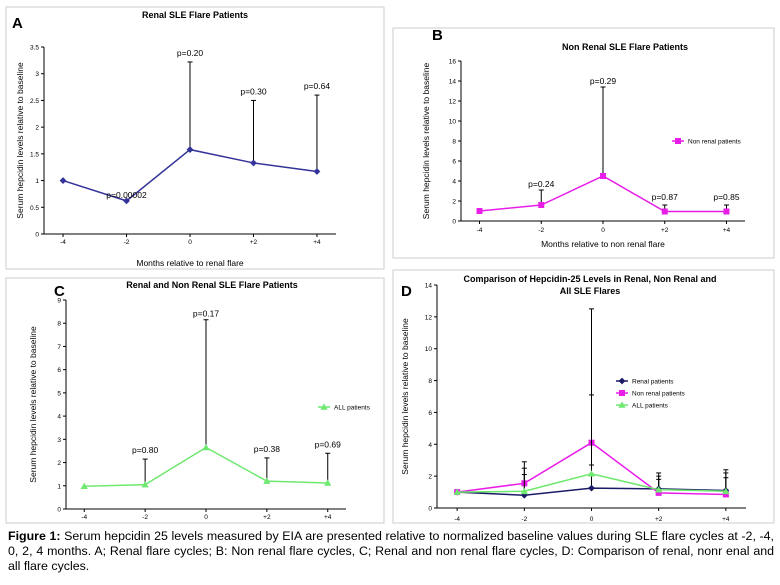  What do you see at coordinates (453, 62) in the screenshot?
I see `panel-b-y-tick-label: 16` at bounding box center [453, 62].